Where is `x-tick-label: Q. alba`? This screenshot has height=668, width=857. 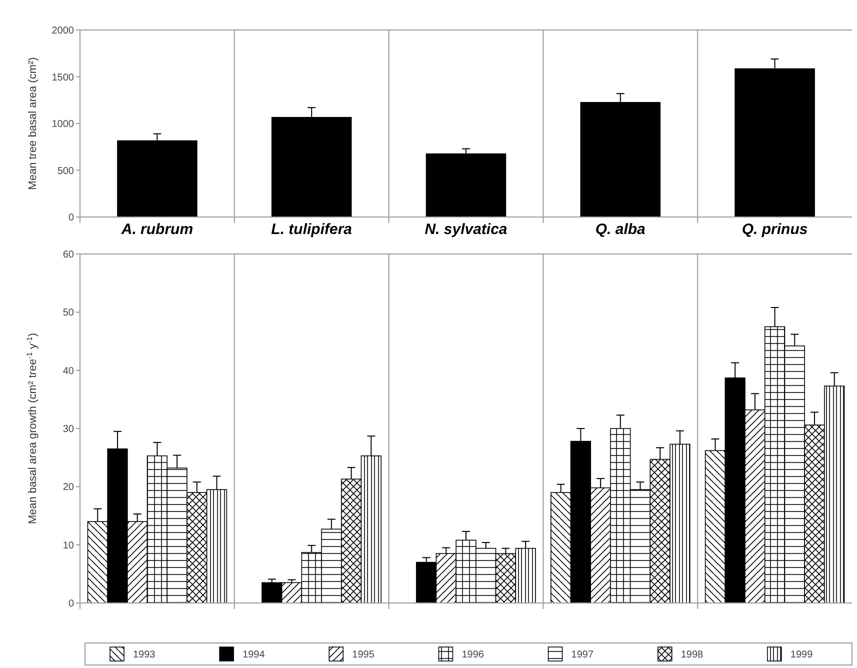
x-tick-label: Q. alba is located at coordinates (620, 229).